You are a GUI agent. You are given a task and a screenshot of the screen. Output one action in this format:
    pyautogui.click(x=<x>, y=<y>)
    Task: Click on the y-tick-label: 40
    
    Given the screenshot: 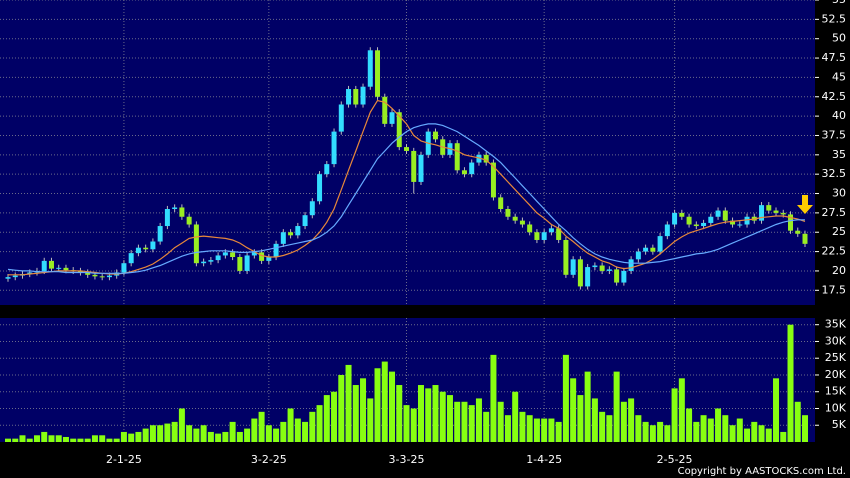 What is the action you would take?
    pyautogui.click(x=839, y=115)
    